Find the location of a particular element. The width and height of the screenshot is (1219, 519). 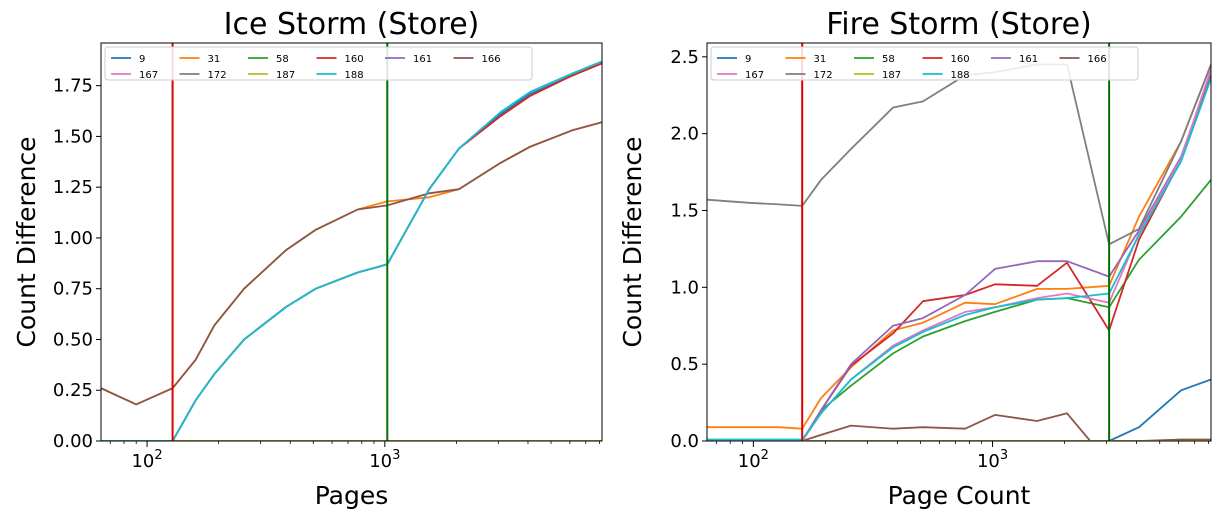

y-tick-label: 1.0 is located at coordinates (684, 287).